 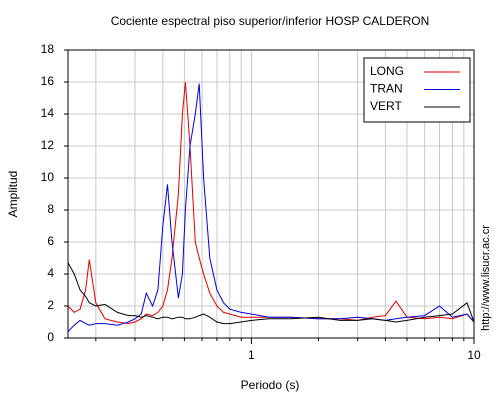 What do you see at coordinates (50, 273) in the screenshot?
I see `y-tick-label: 4` at bounding box center [50, 273].